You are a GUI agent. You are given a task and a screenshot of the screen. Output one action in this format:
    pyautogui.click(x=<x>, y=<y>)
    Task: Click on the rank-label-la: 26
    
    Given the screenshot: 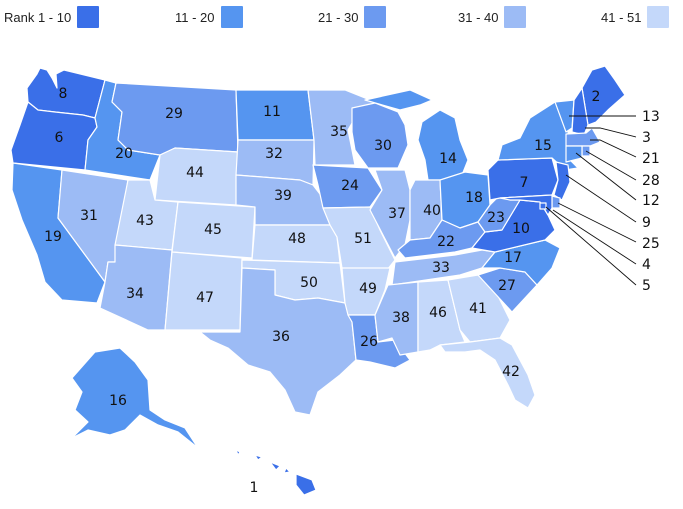 What is the action you would take?
    pyautogui.click(x=369, y=342)
    